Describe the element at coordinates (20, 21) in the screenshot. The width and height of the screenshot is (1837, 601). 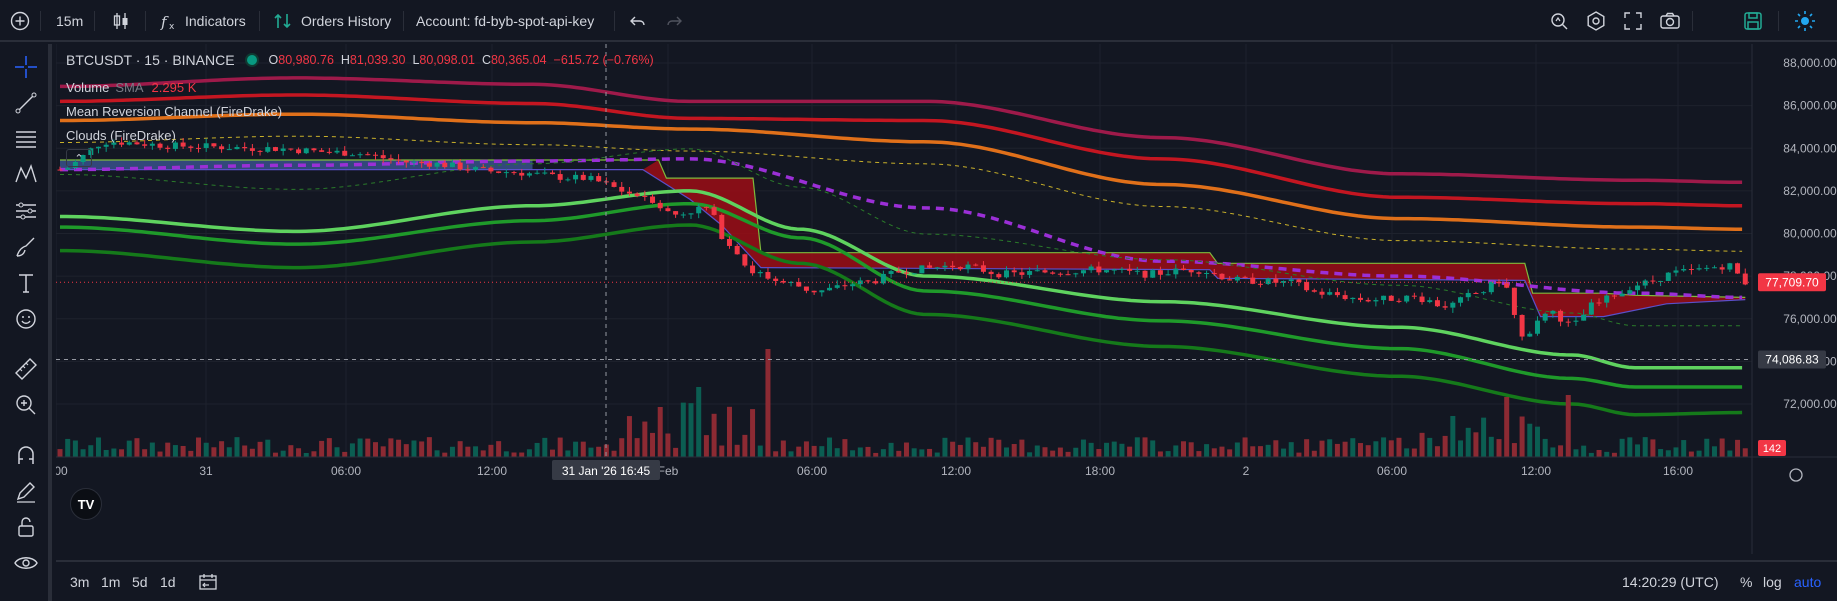
I see `add-symbol-icon` at that location.